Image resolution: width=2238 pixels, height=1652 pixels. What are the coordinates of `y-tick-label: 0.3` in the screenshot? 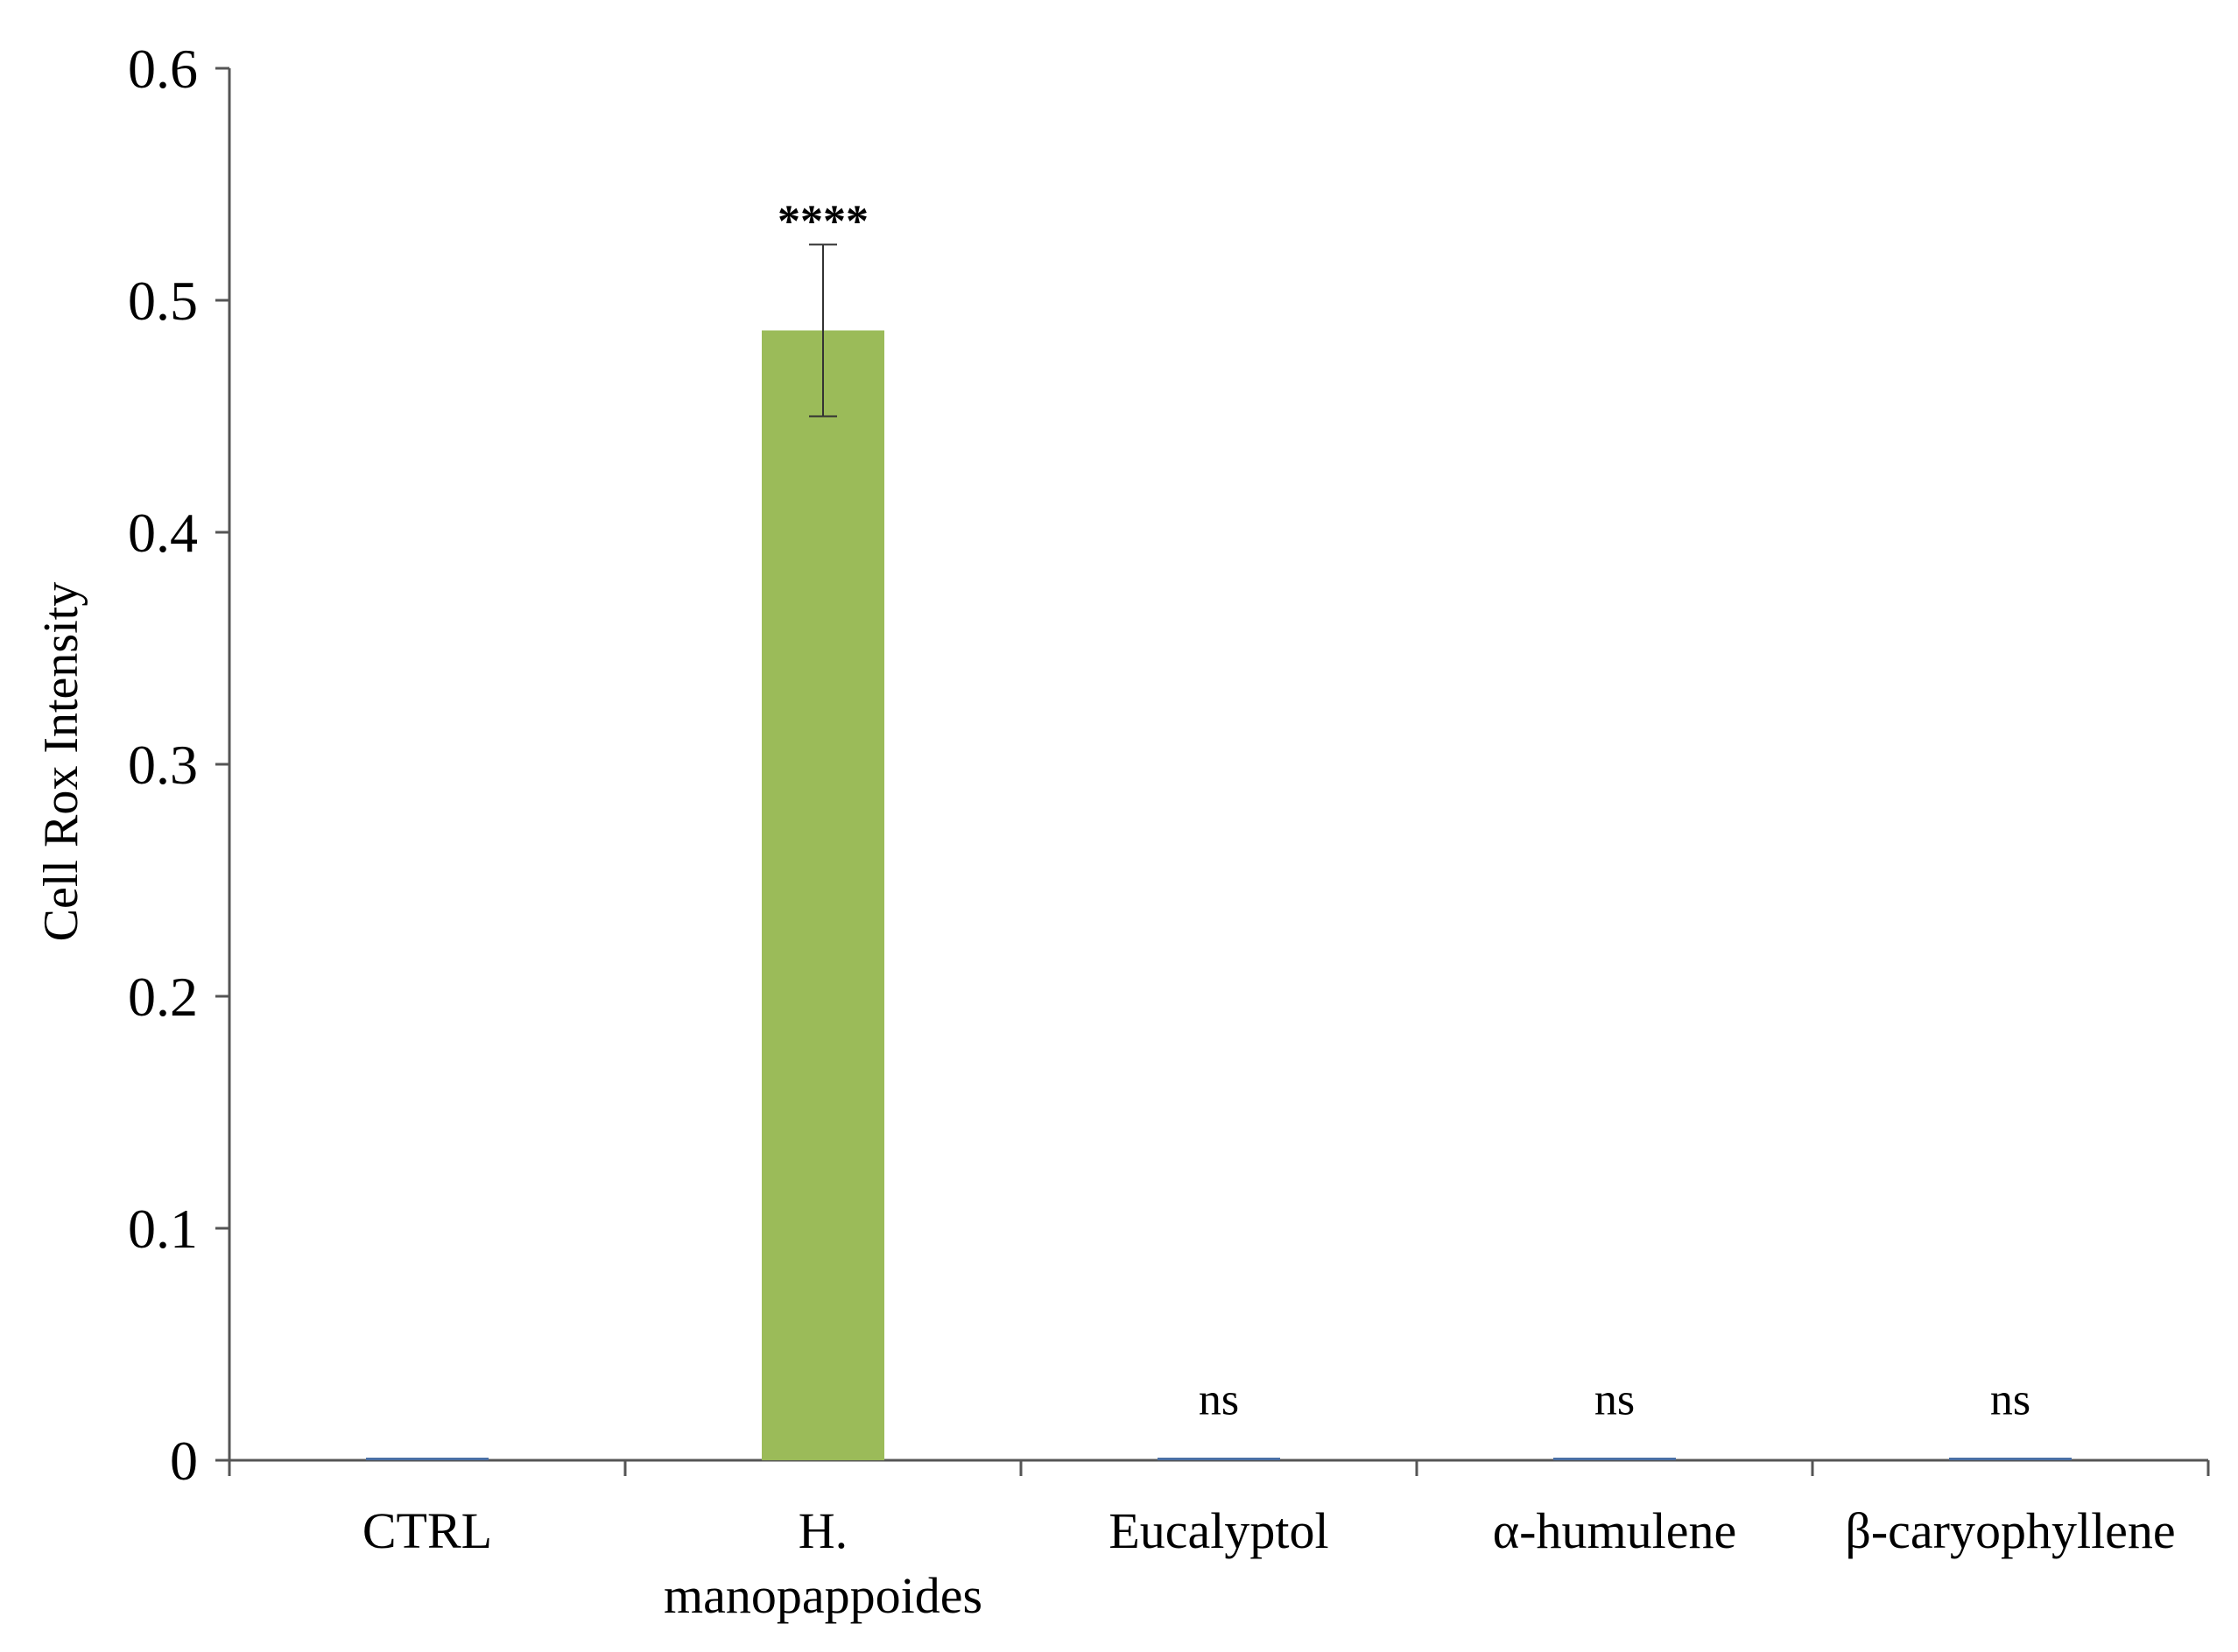 It's located at (163, 765).